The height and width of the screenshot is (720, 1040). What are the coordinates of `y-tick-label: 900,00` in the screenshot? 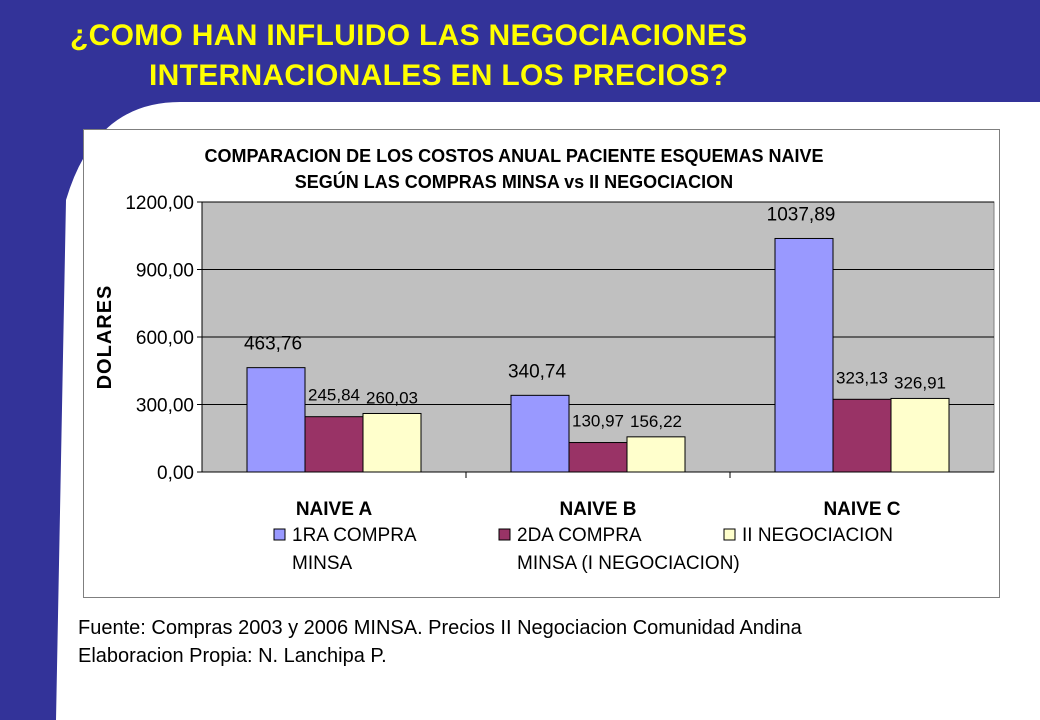 It's located at (165, 271).